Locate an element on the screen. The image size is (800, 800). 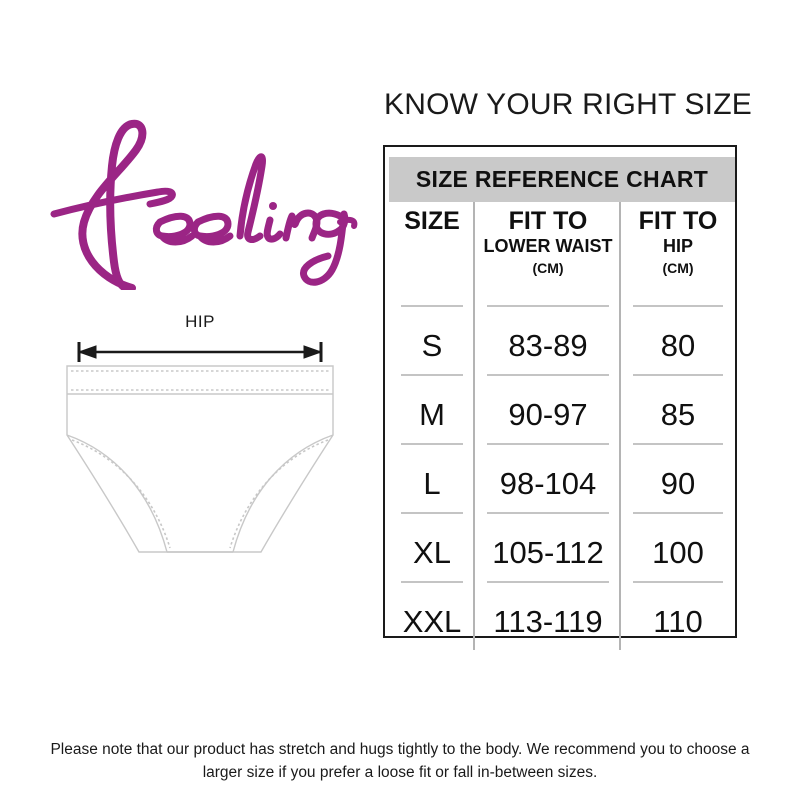
value-lower-waist: 105-112 is located at coordinates (548, 552).